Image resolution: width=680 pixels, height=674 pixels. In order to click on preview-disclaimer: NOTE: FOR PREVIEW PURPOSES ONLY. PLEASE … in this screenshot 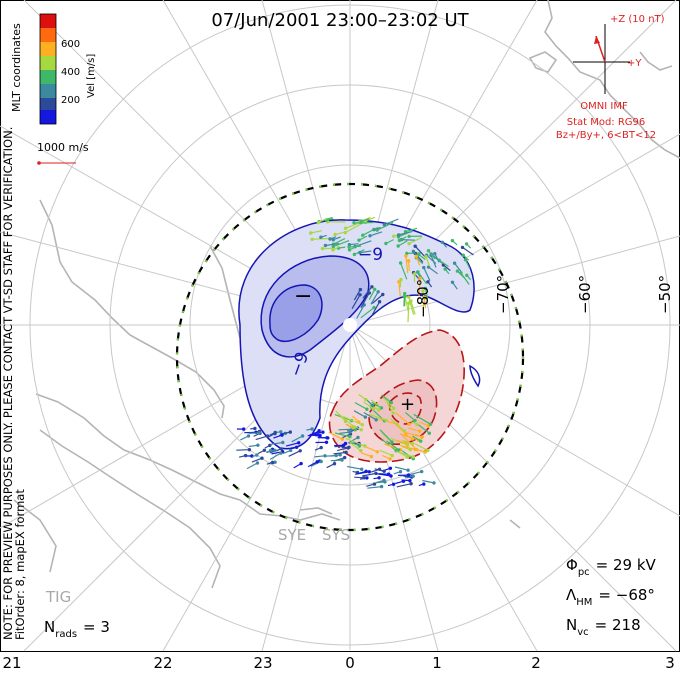, I will do `click(8, 383)`.